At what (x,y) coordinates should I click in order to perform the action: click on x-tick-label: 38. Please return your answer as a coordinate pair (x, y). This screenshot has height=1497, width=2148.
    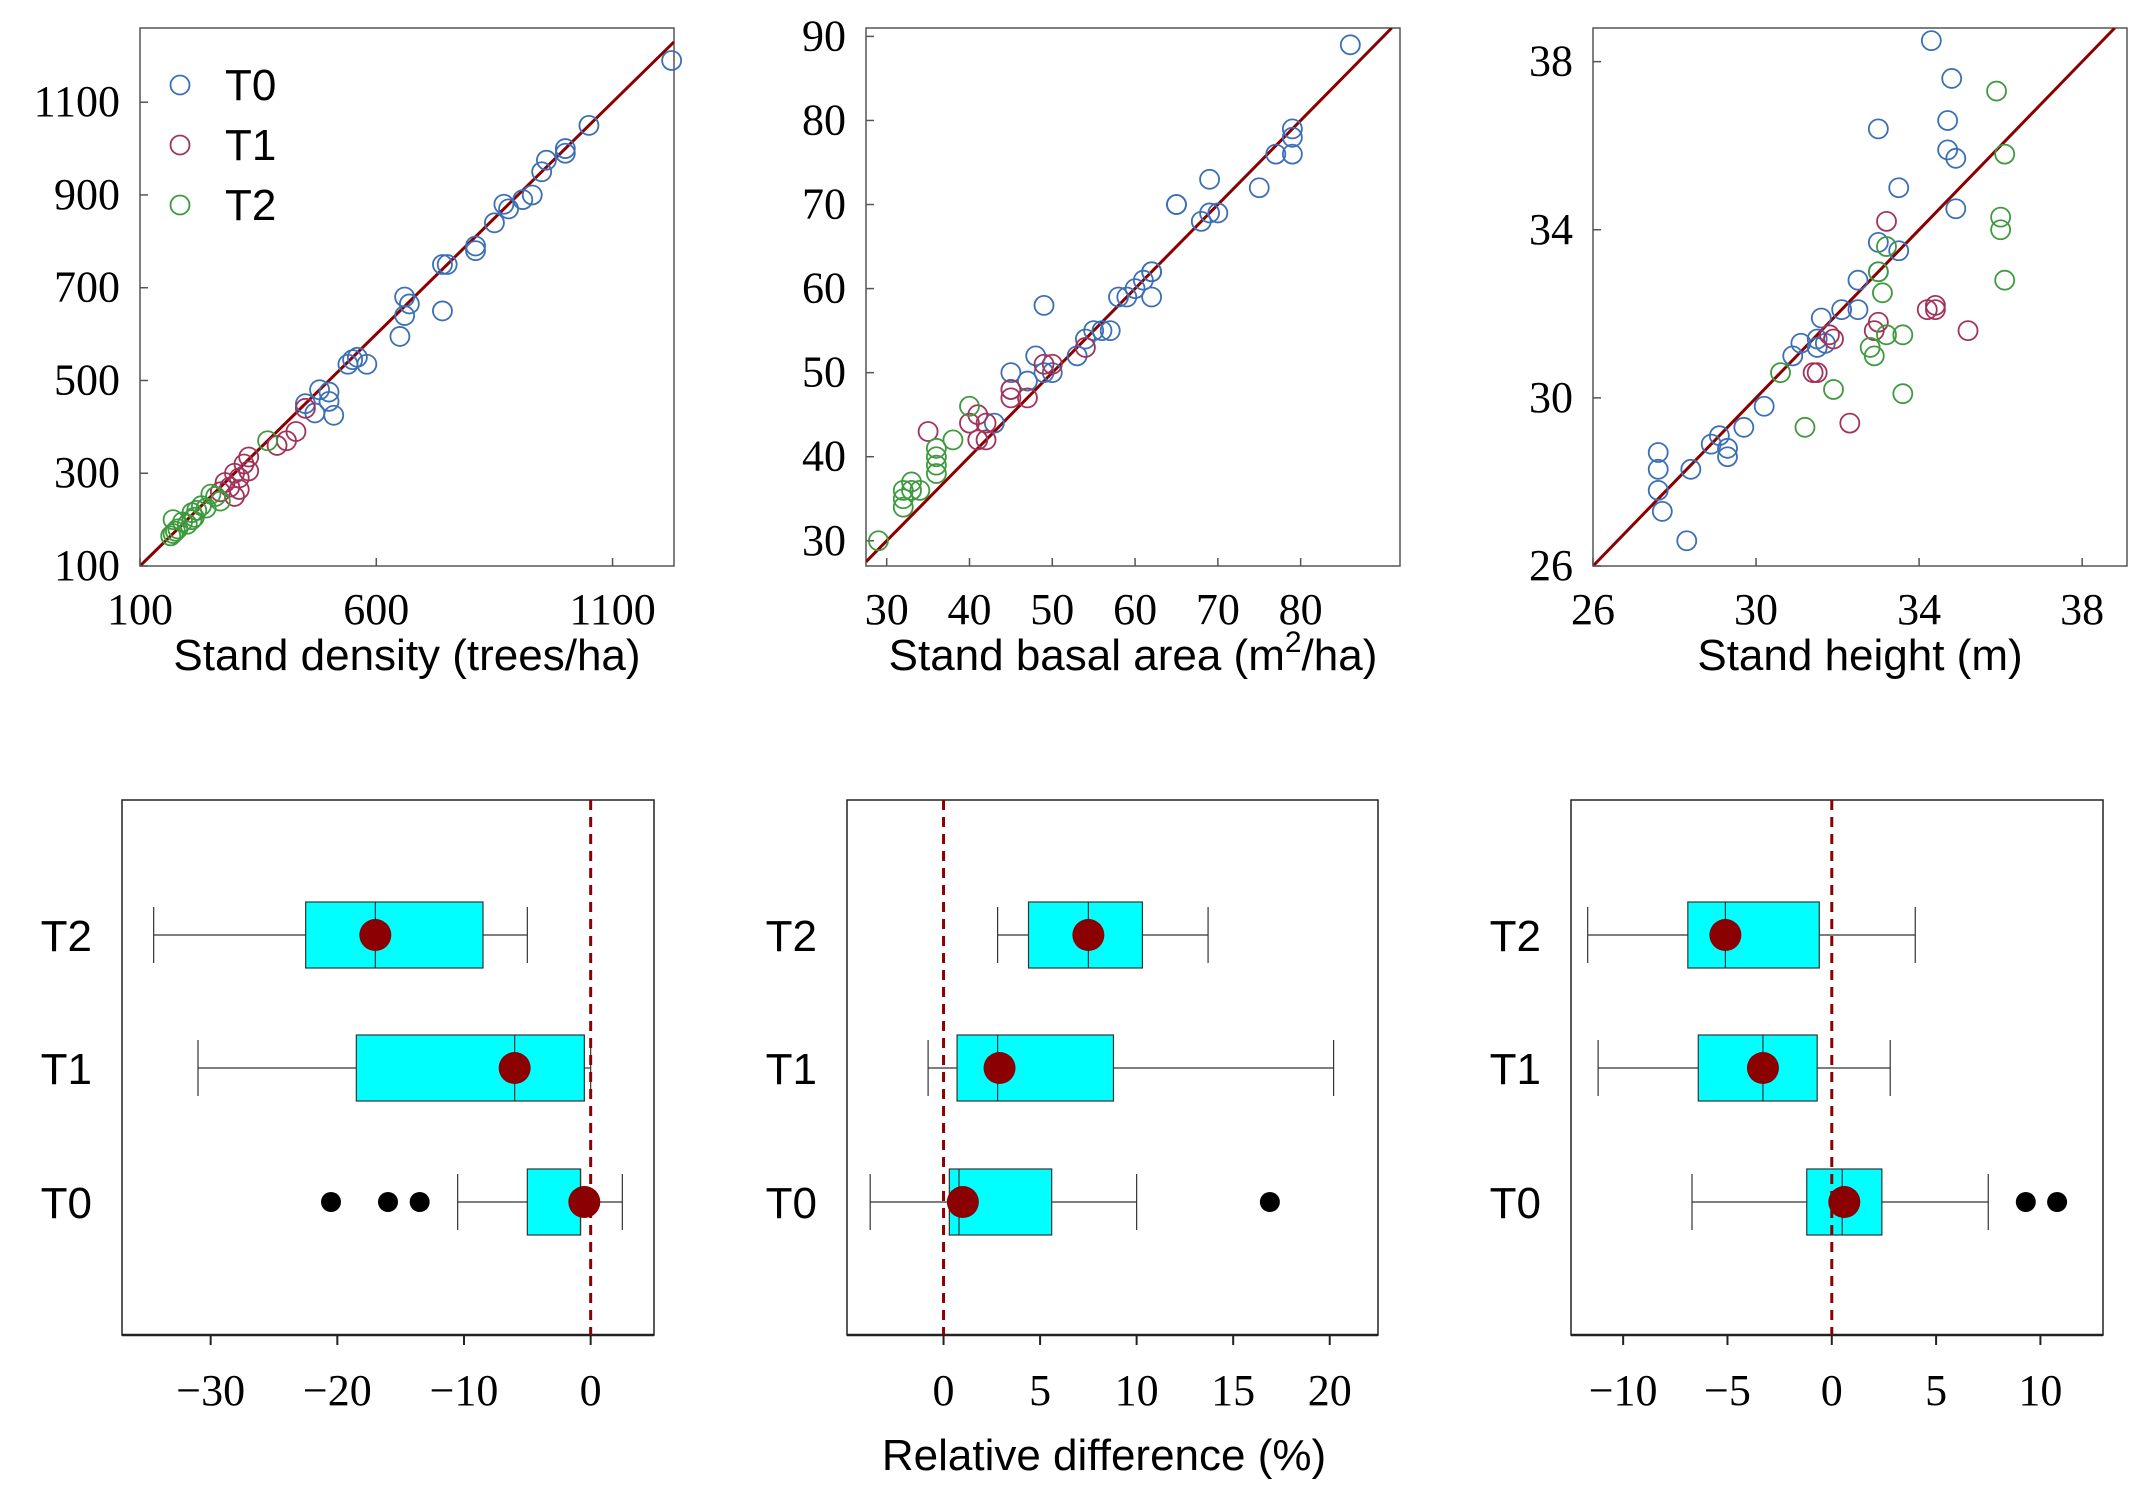
    Looking at the image, I should click on (2082, 609).